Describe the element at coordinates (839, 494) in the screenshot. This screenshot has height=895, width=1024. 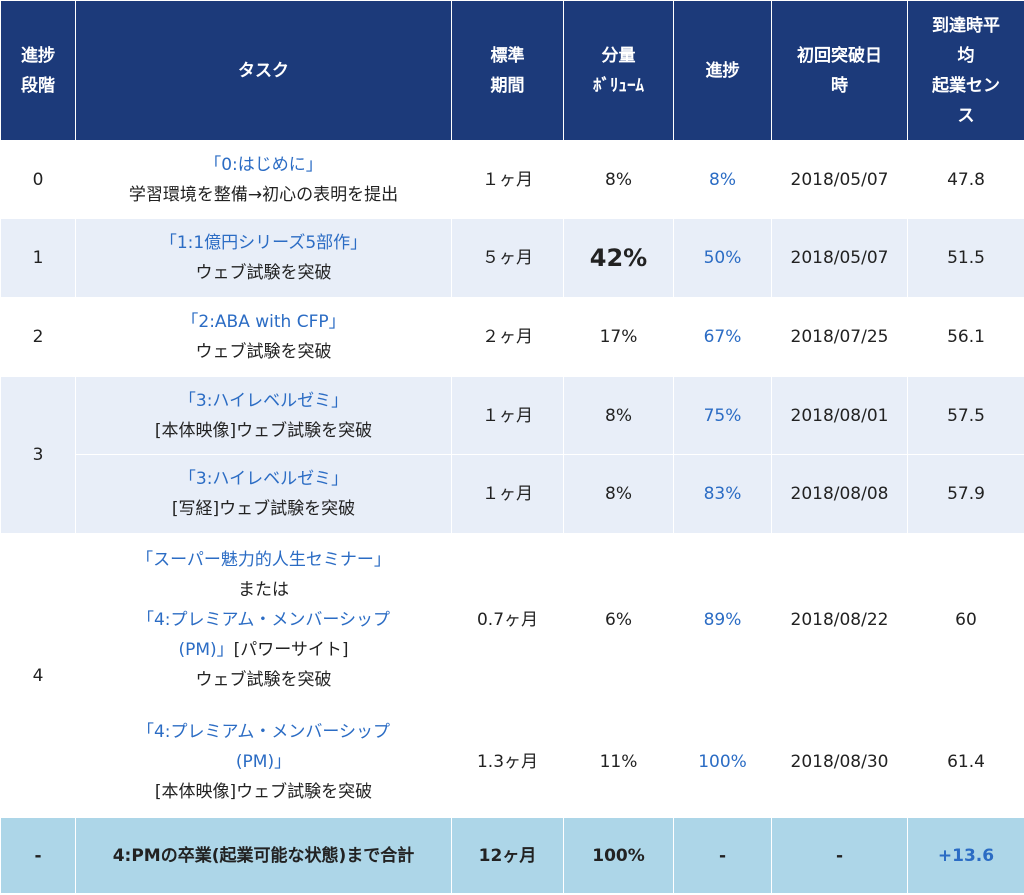
I see `date-cell: 2018/08/08` at that location.